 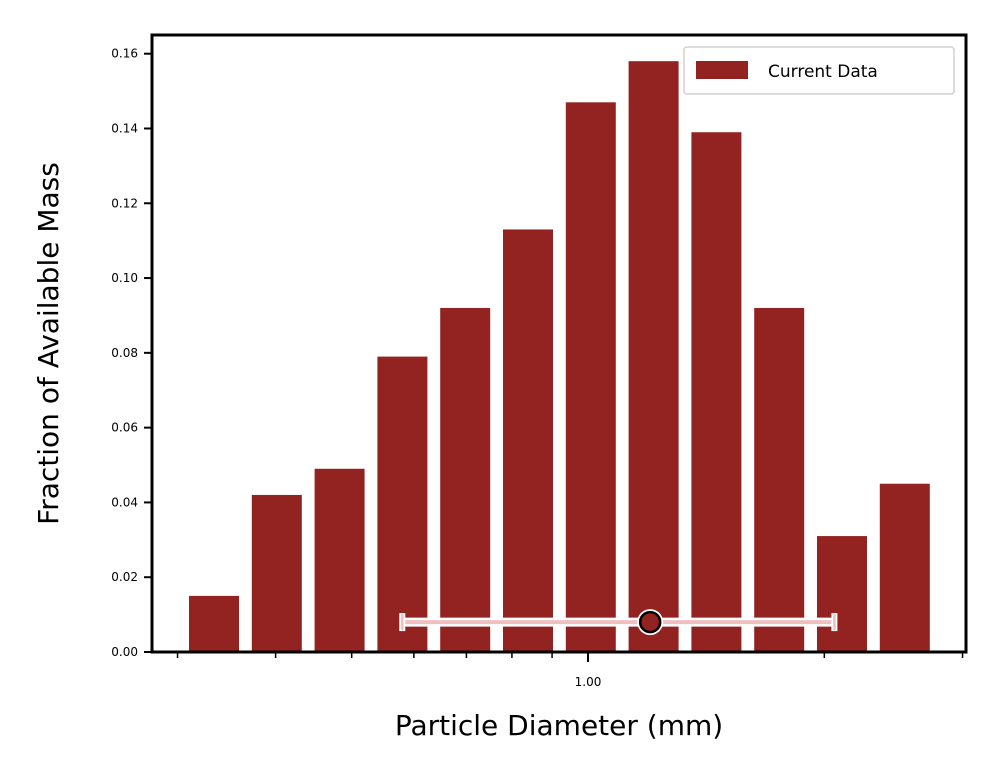 I want to click on y-tick-label: 0.08, so click(x=124, y=353).